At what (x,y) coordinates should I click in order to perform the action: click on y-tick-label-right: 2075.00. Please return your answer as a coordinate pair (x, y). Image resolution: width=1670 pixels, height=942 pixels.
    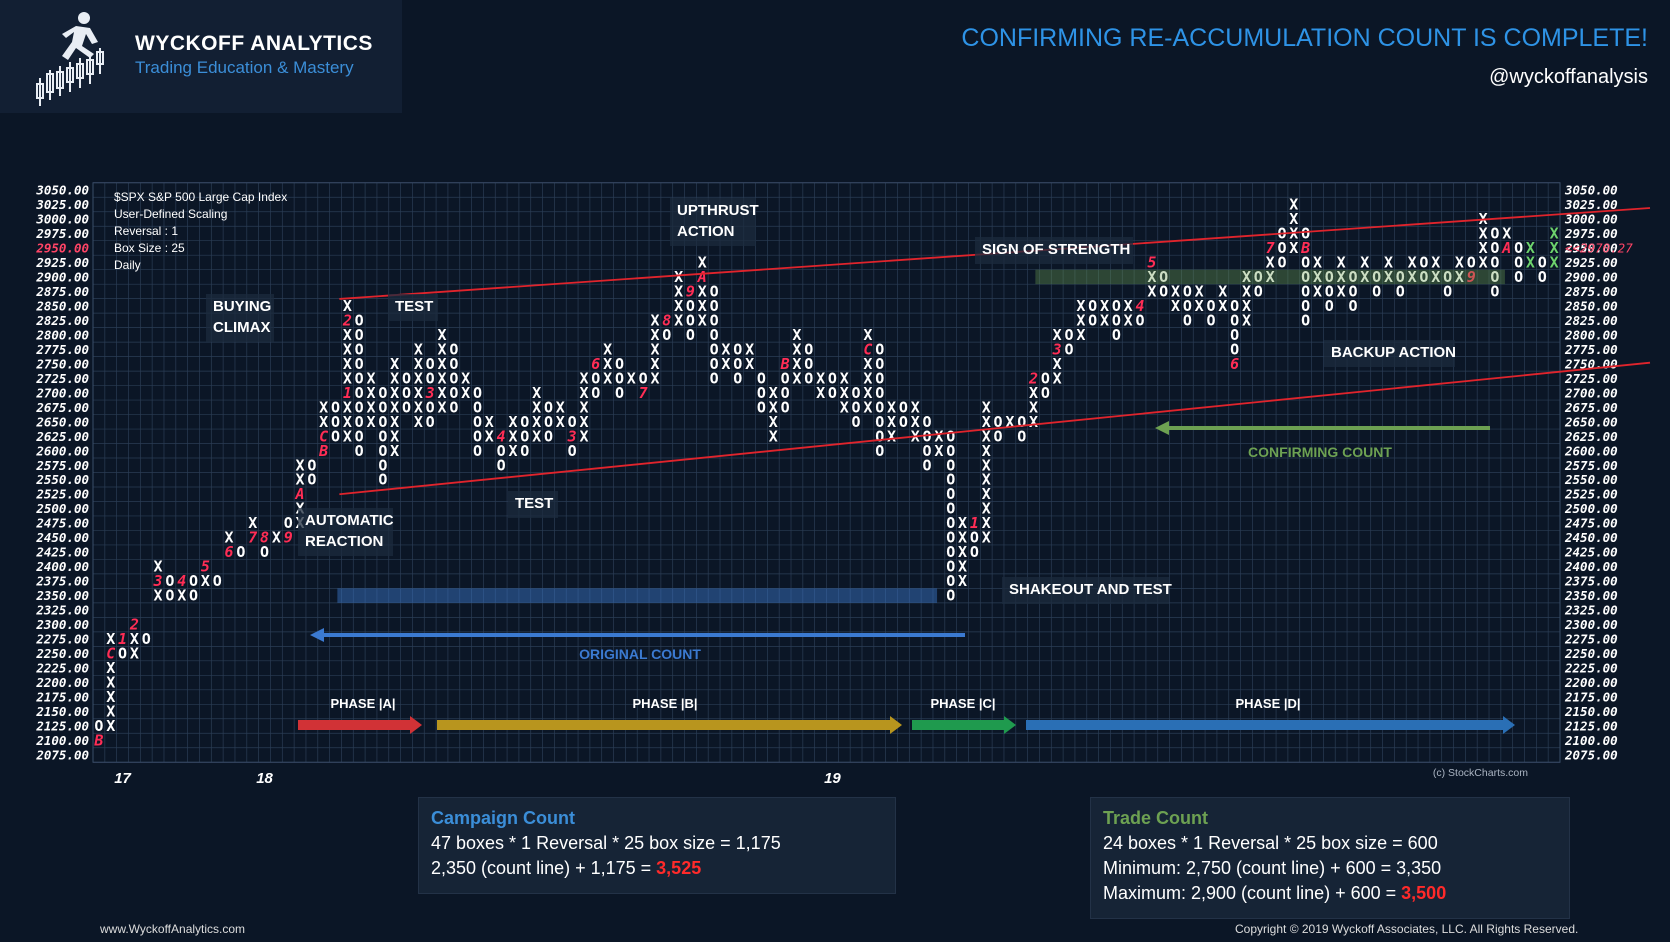
    Looking at the image, I should click on (1591, 755).